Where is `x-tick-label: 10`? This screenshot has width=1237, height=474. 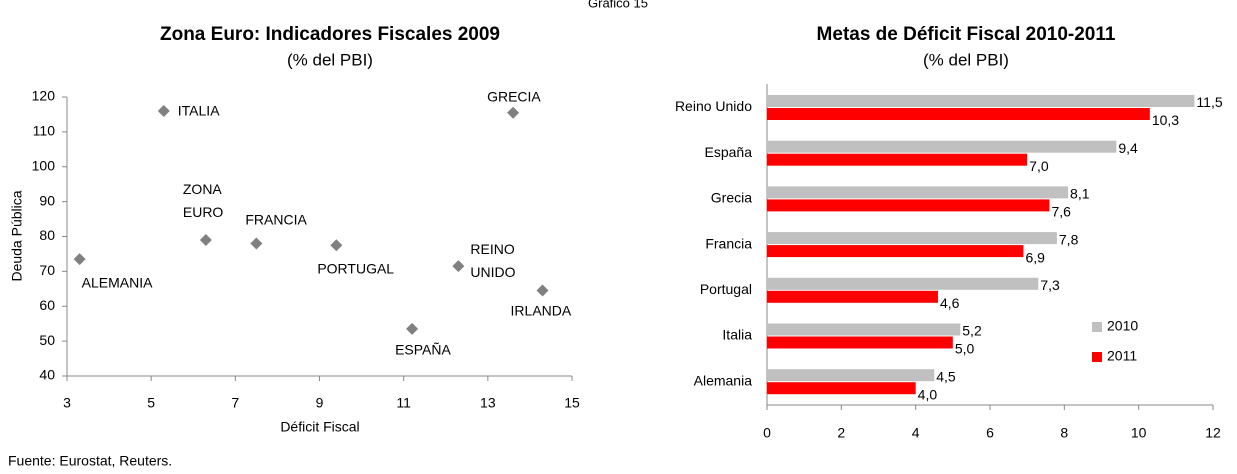 x-tick-label: 10 is located at coordinates (1139, 433).